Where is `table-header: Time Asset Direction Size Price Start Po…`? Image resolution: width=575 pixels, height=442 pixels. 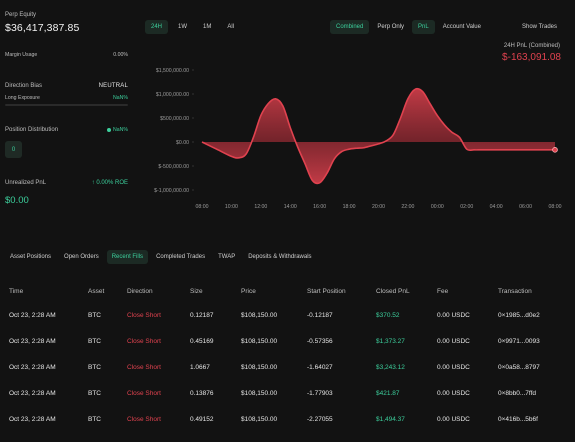 table-header: Time Asset Direction Size Price Start Po… is located at coordinates (287, 293).